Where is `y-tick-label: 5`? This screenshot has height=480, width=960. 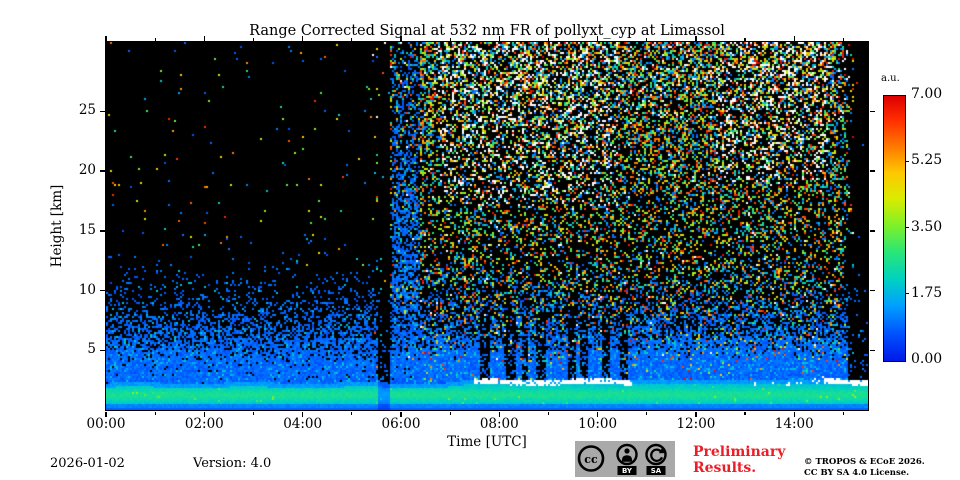 y-tick-label: 5 is located at coordinates (91, 349).